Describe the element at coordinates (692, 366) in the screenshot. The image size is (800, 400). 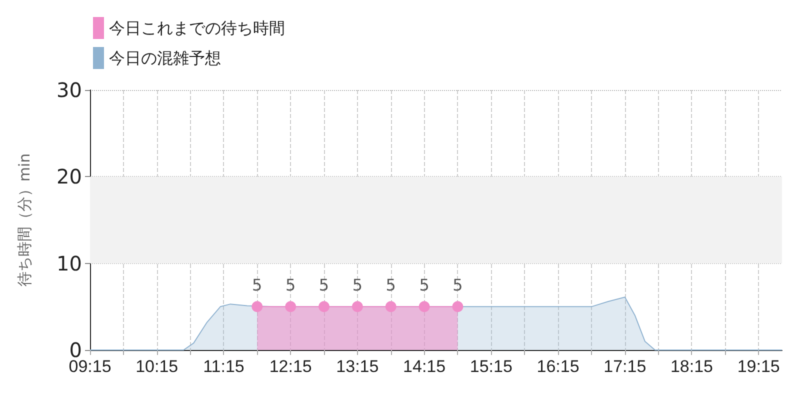
I see `x-tick-label: 18:15` at that location.